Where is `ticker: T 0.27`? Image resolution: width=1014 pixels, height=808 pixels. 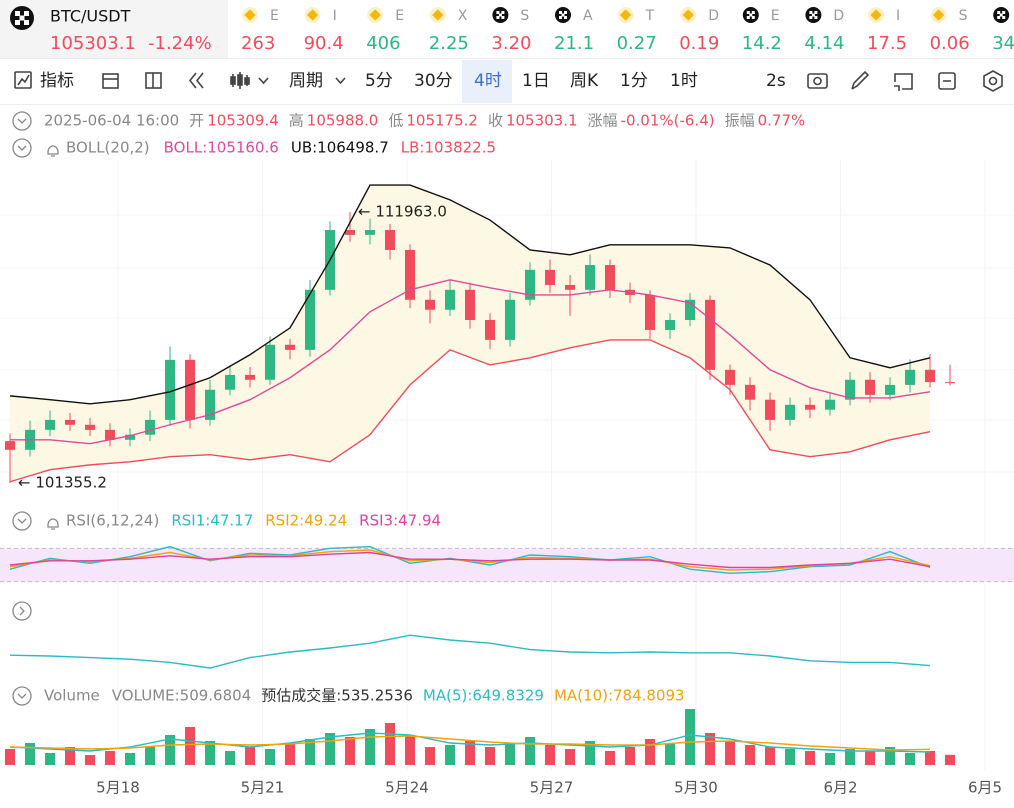 ticker: T 0.27 is located at coordinates (637, 30).